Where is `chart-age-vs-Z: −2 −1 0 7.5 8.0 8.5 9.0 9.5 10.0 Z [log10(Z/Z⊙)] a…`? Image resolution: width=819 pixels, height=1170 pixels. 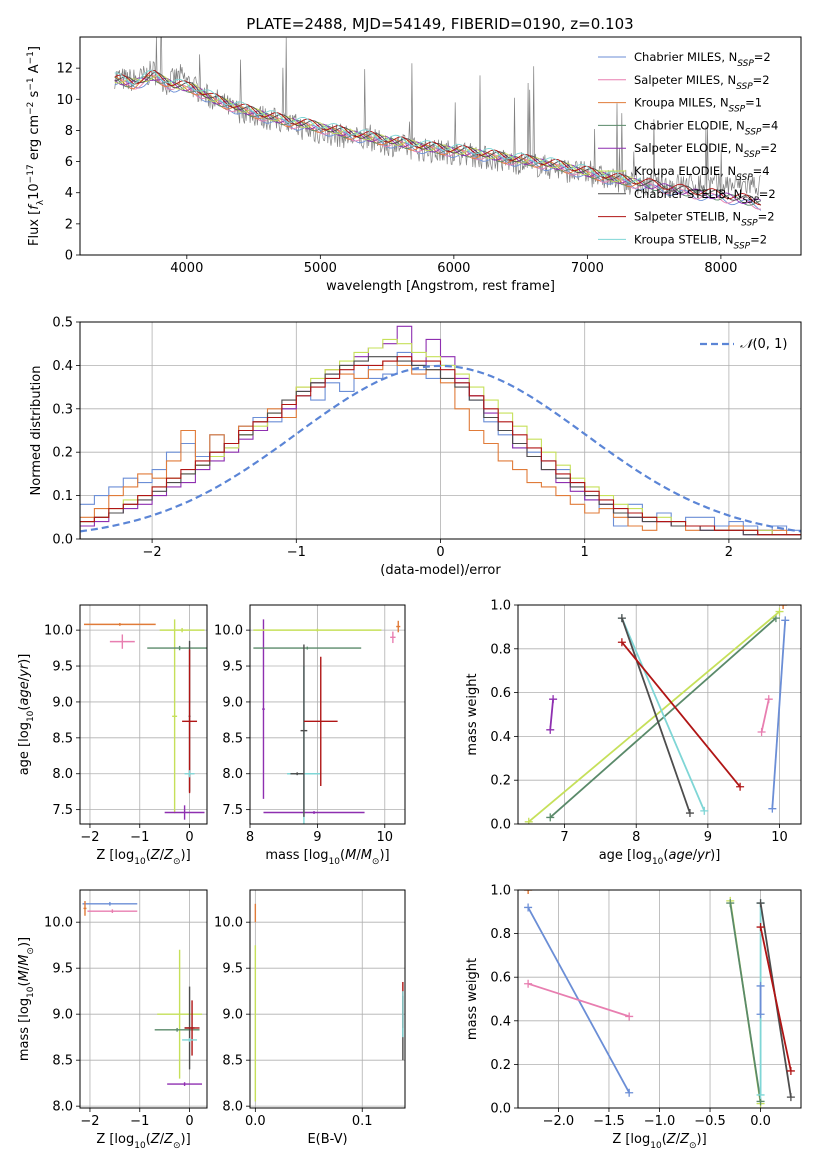
chart-age-vs-Z: −2 −1 0 7.5 8.0 8.5 9.0 9.5 10.0 Z [log10(Z/Z⊙)] a… is located at coordinates (112, 735).